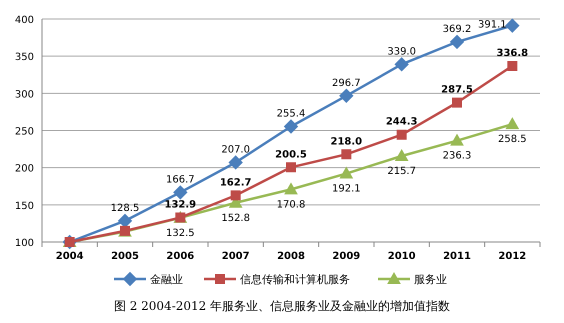 The height and width of the screenshot is (323, 564). What do you see at coordinates (24, 20) in the screenshot?
I see `y-tick-label: 400` at bounding box center [24, 20].